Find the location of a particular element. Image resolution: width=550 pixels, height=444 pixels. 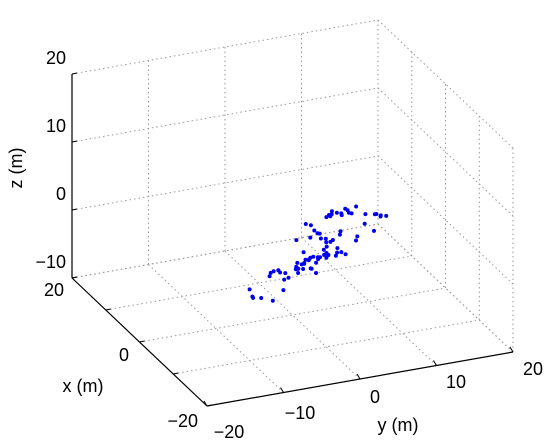

y-tick-label: 20 is located at coordinates (533, 369).